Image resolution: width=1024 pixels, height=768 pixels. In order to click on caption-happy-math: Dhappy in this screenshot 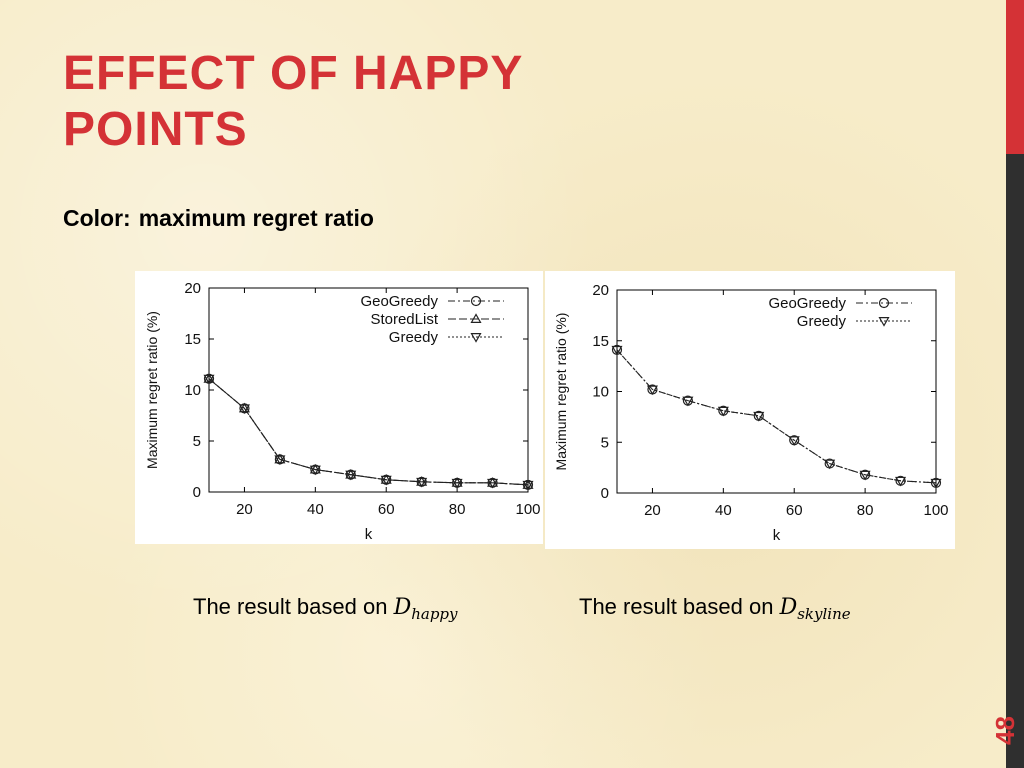, I will do `click(425, 609)`.